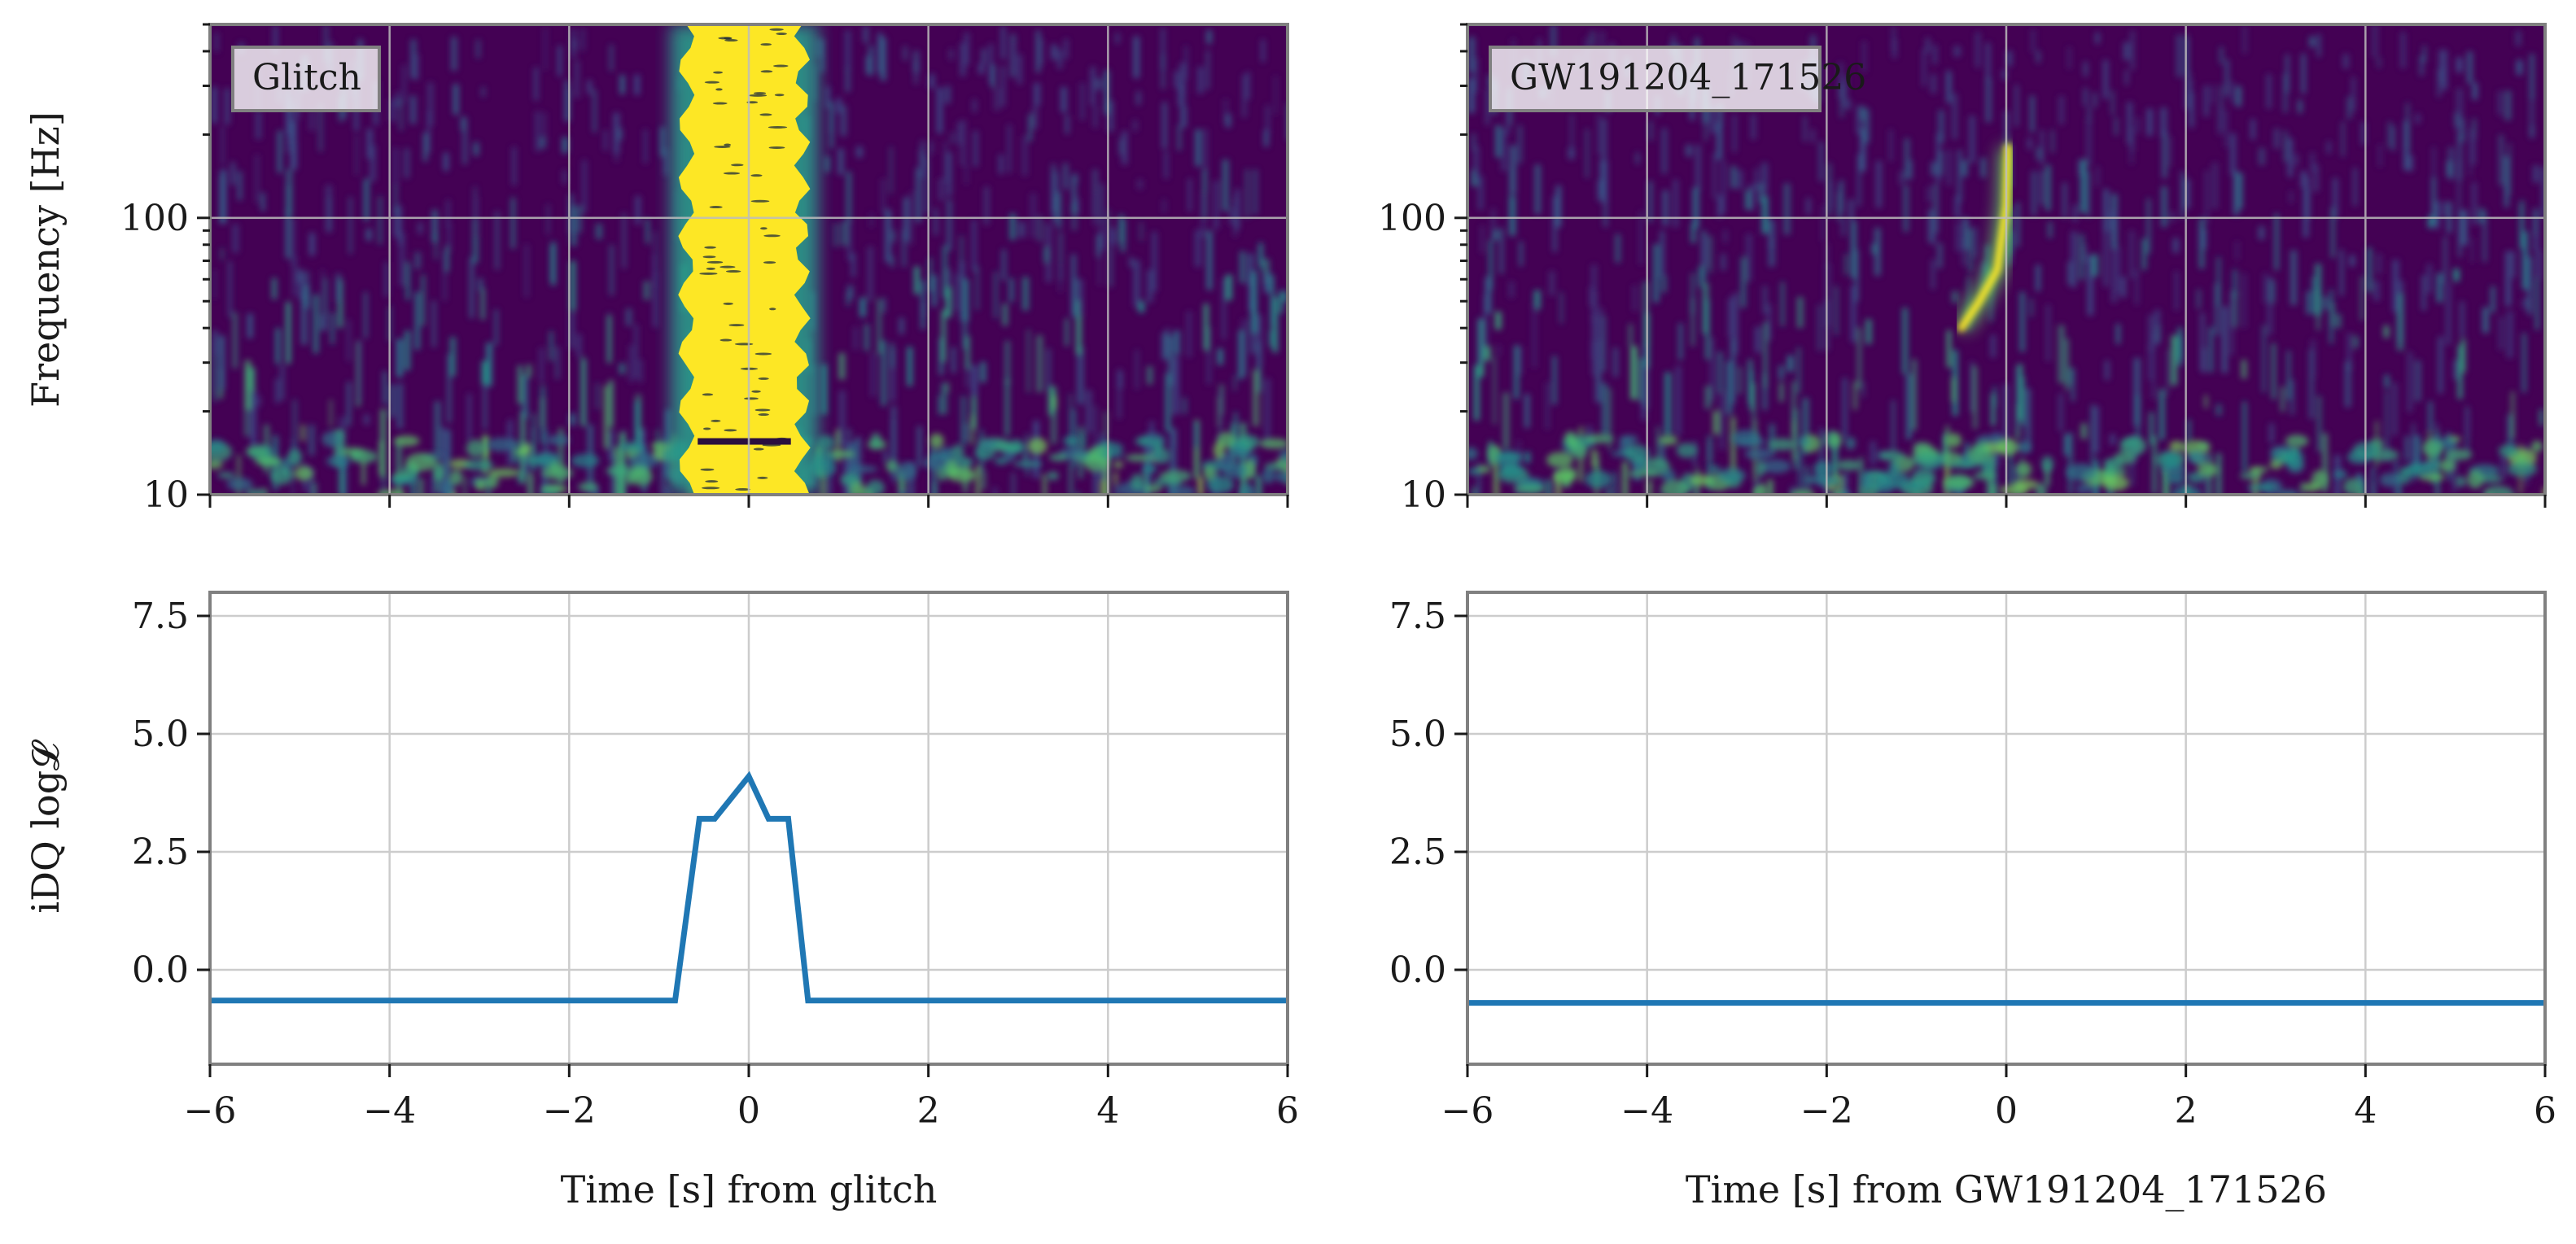 This screenshot has height=1244, width=2576. I want to click on x-tick-label: −2, so click(569, 1111).